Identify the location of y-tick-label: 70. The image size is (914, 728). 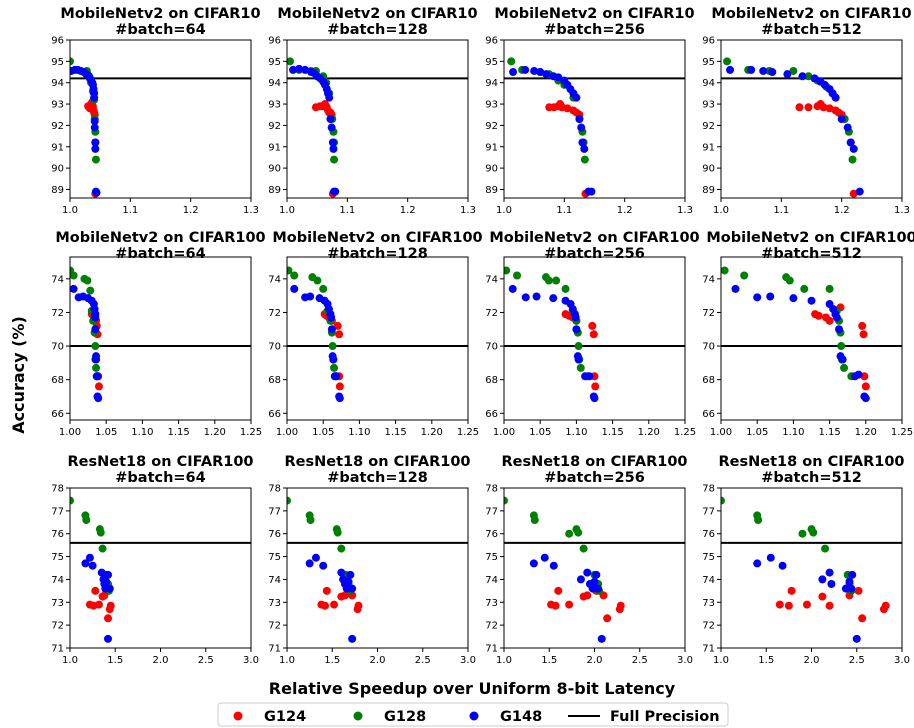
(491, 347).